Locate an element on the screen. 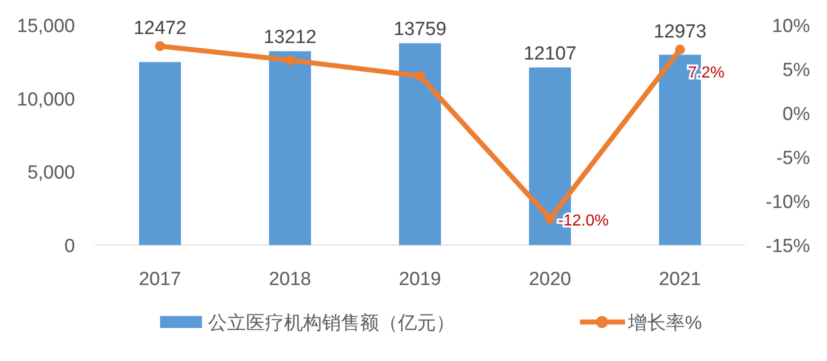  x-tick-label: 2017 is located at coordinates (160, 279).